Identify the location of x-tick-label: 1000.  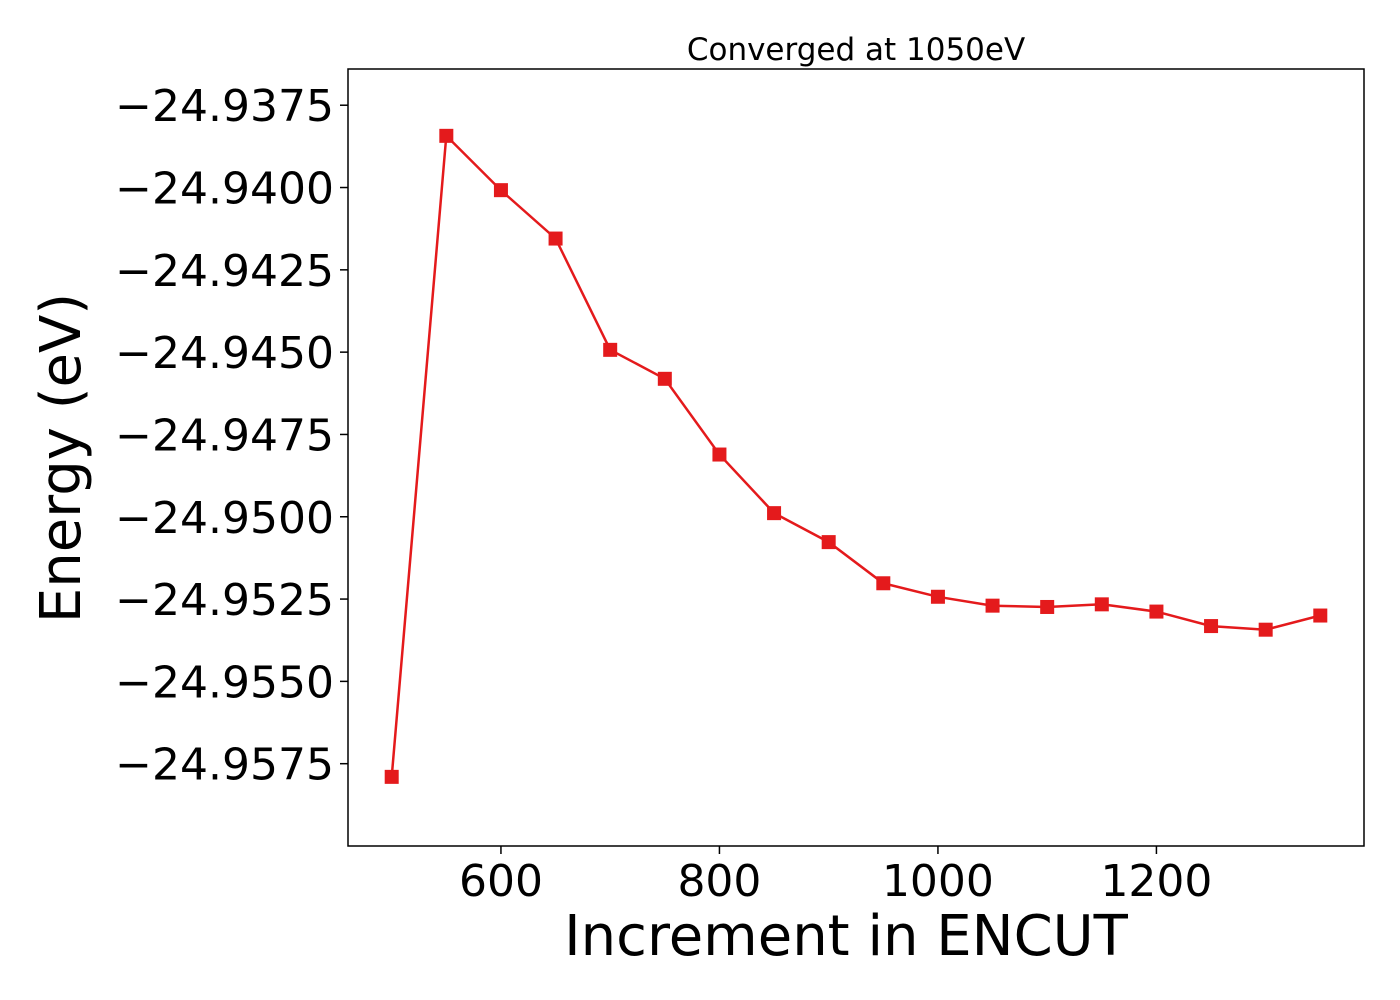
(938, 881).